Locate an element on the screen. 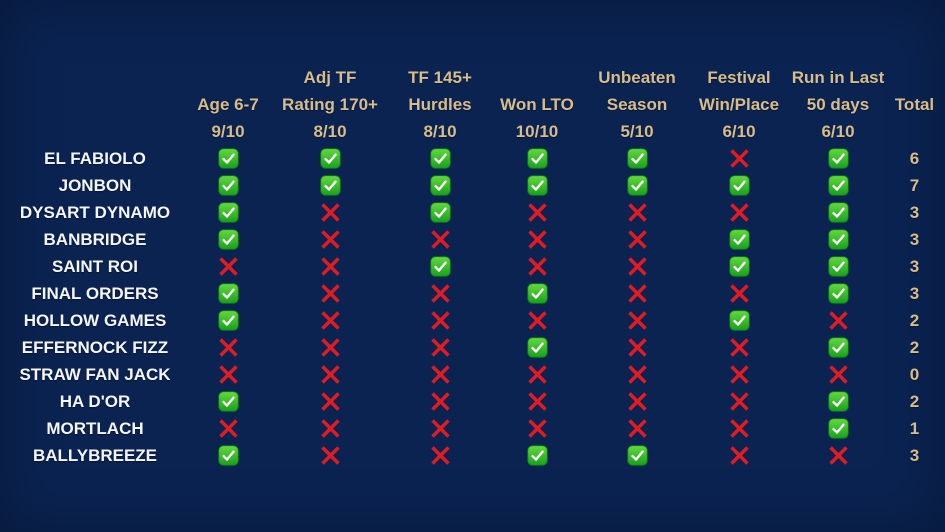 The image size is (945, 532). horse-name: HA D'OR is located at coordinates (95, 401).